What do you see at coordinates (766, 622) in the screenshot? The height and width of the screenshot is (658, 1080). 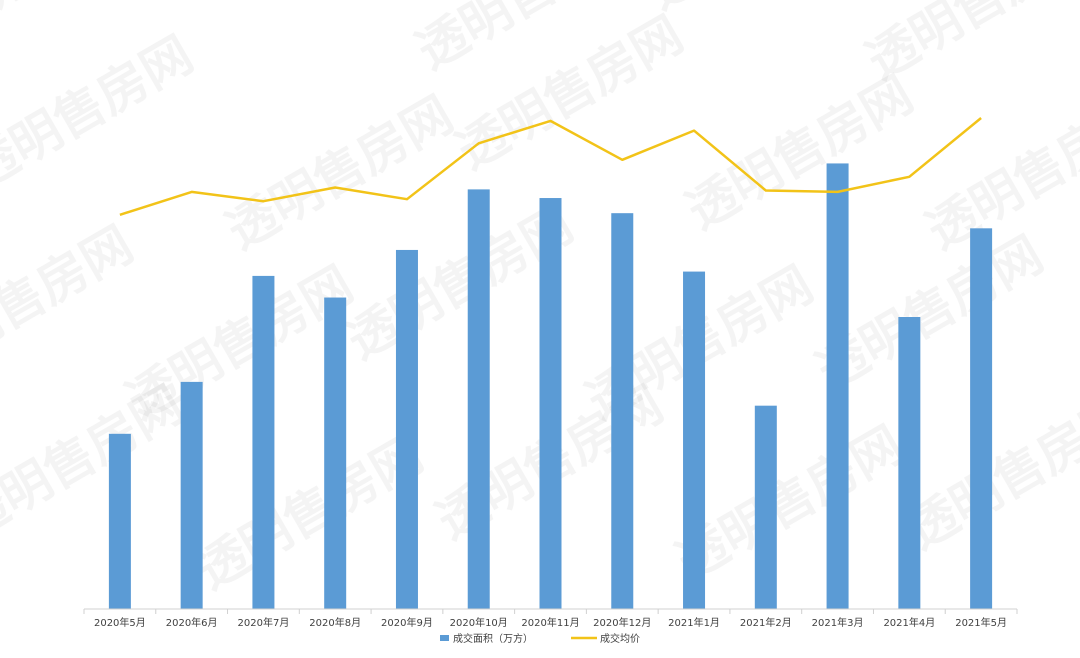 I see `x-tick-label: 2021年2月` at bounding box center [766, 622].